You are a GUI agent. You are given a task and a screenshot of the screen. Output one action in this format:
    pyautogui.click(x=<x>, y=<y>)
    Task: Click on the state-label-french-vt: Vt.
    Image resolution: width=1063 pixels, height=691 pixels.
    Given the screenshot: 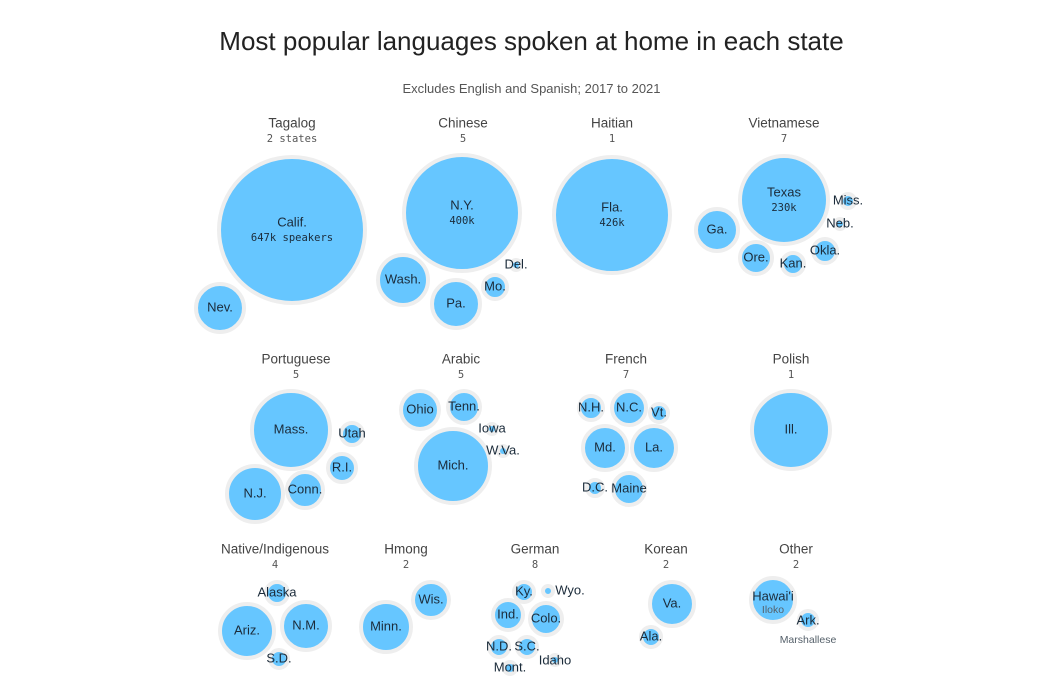 What is the action you would take?
    pyautogui.click(x=659, y=411)
    